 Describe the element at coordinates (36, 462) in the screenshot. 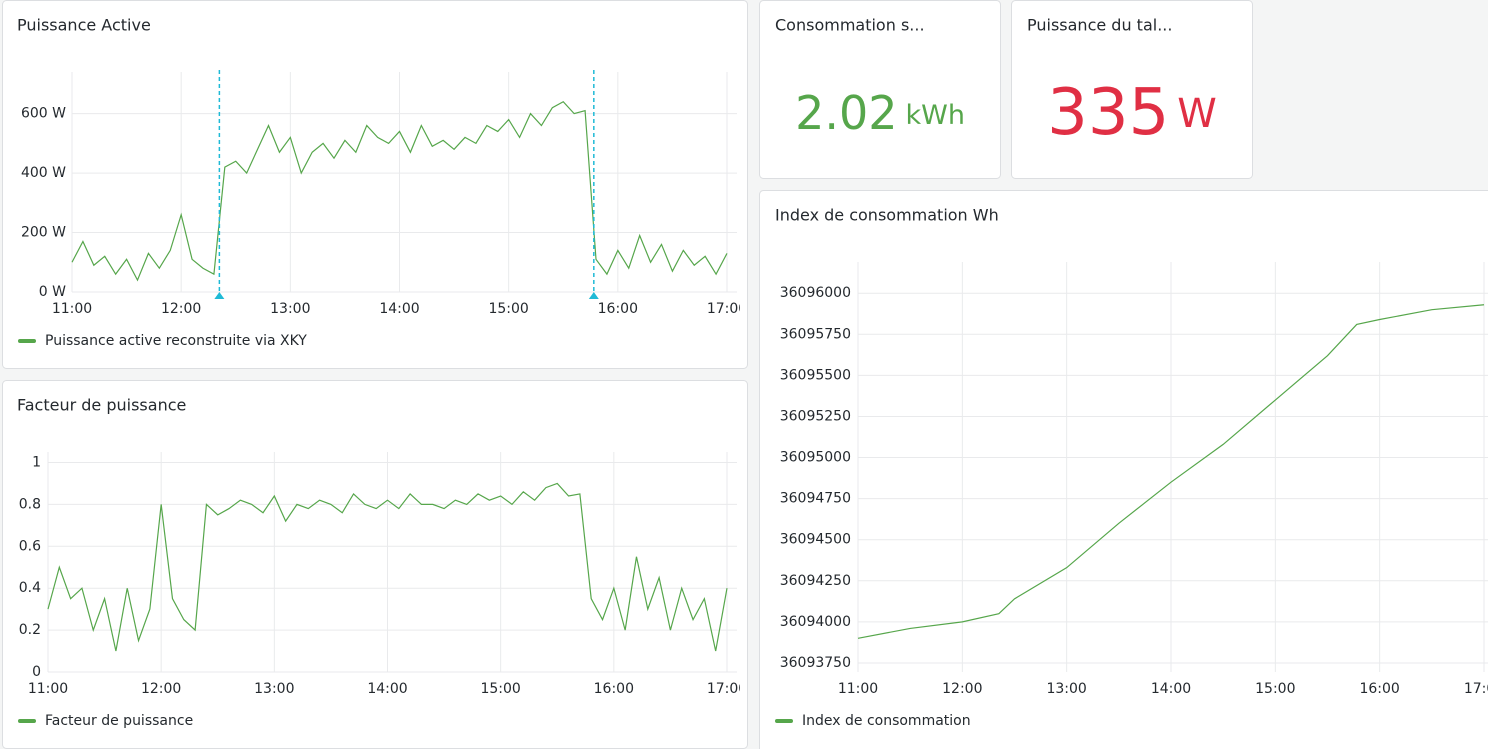

I see `y-tick-label: 1` at that location.